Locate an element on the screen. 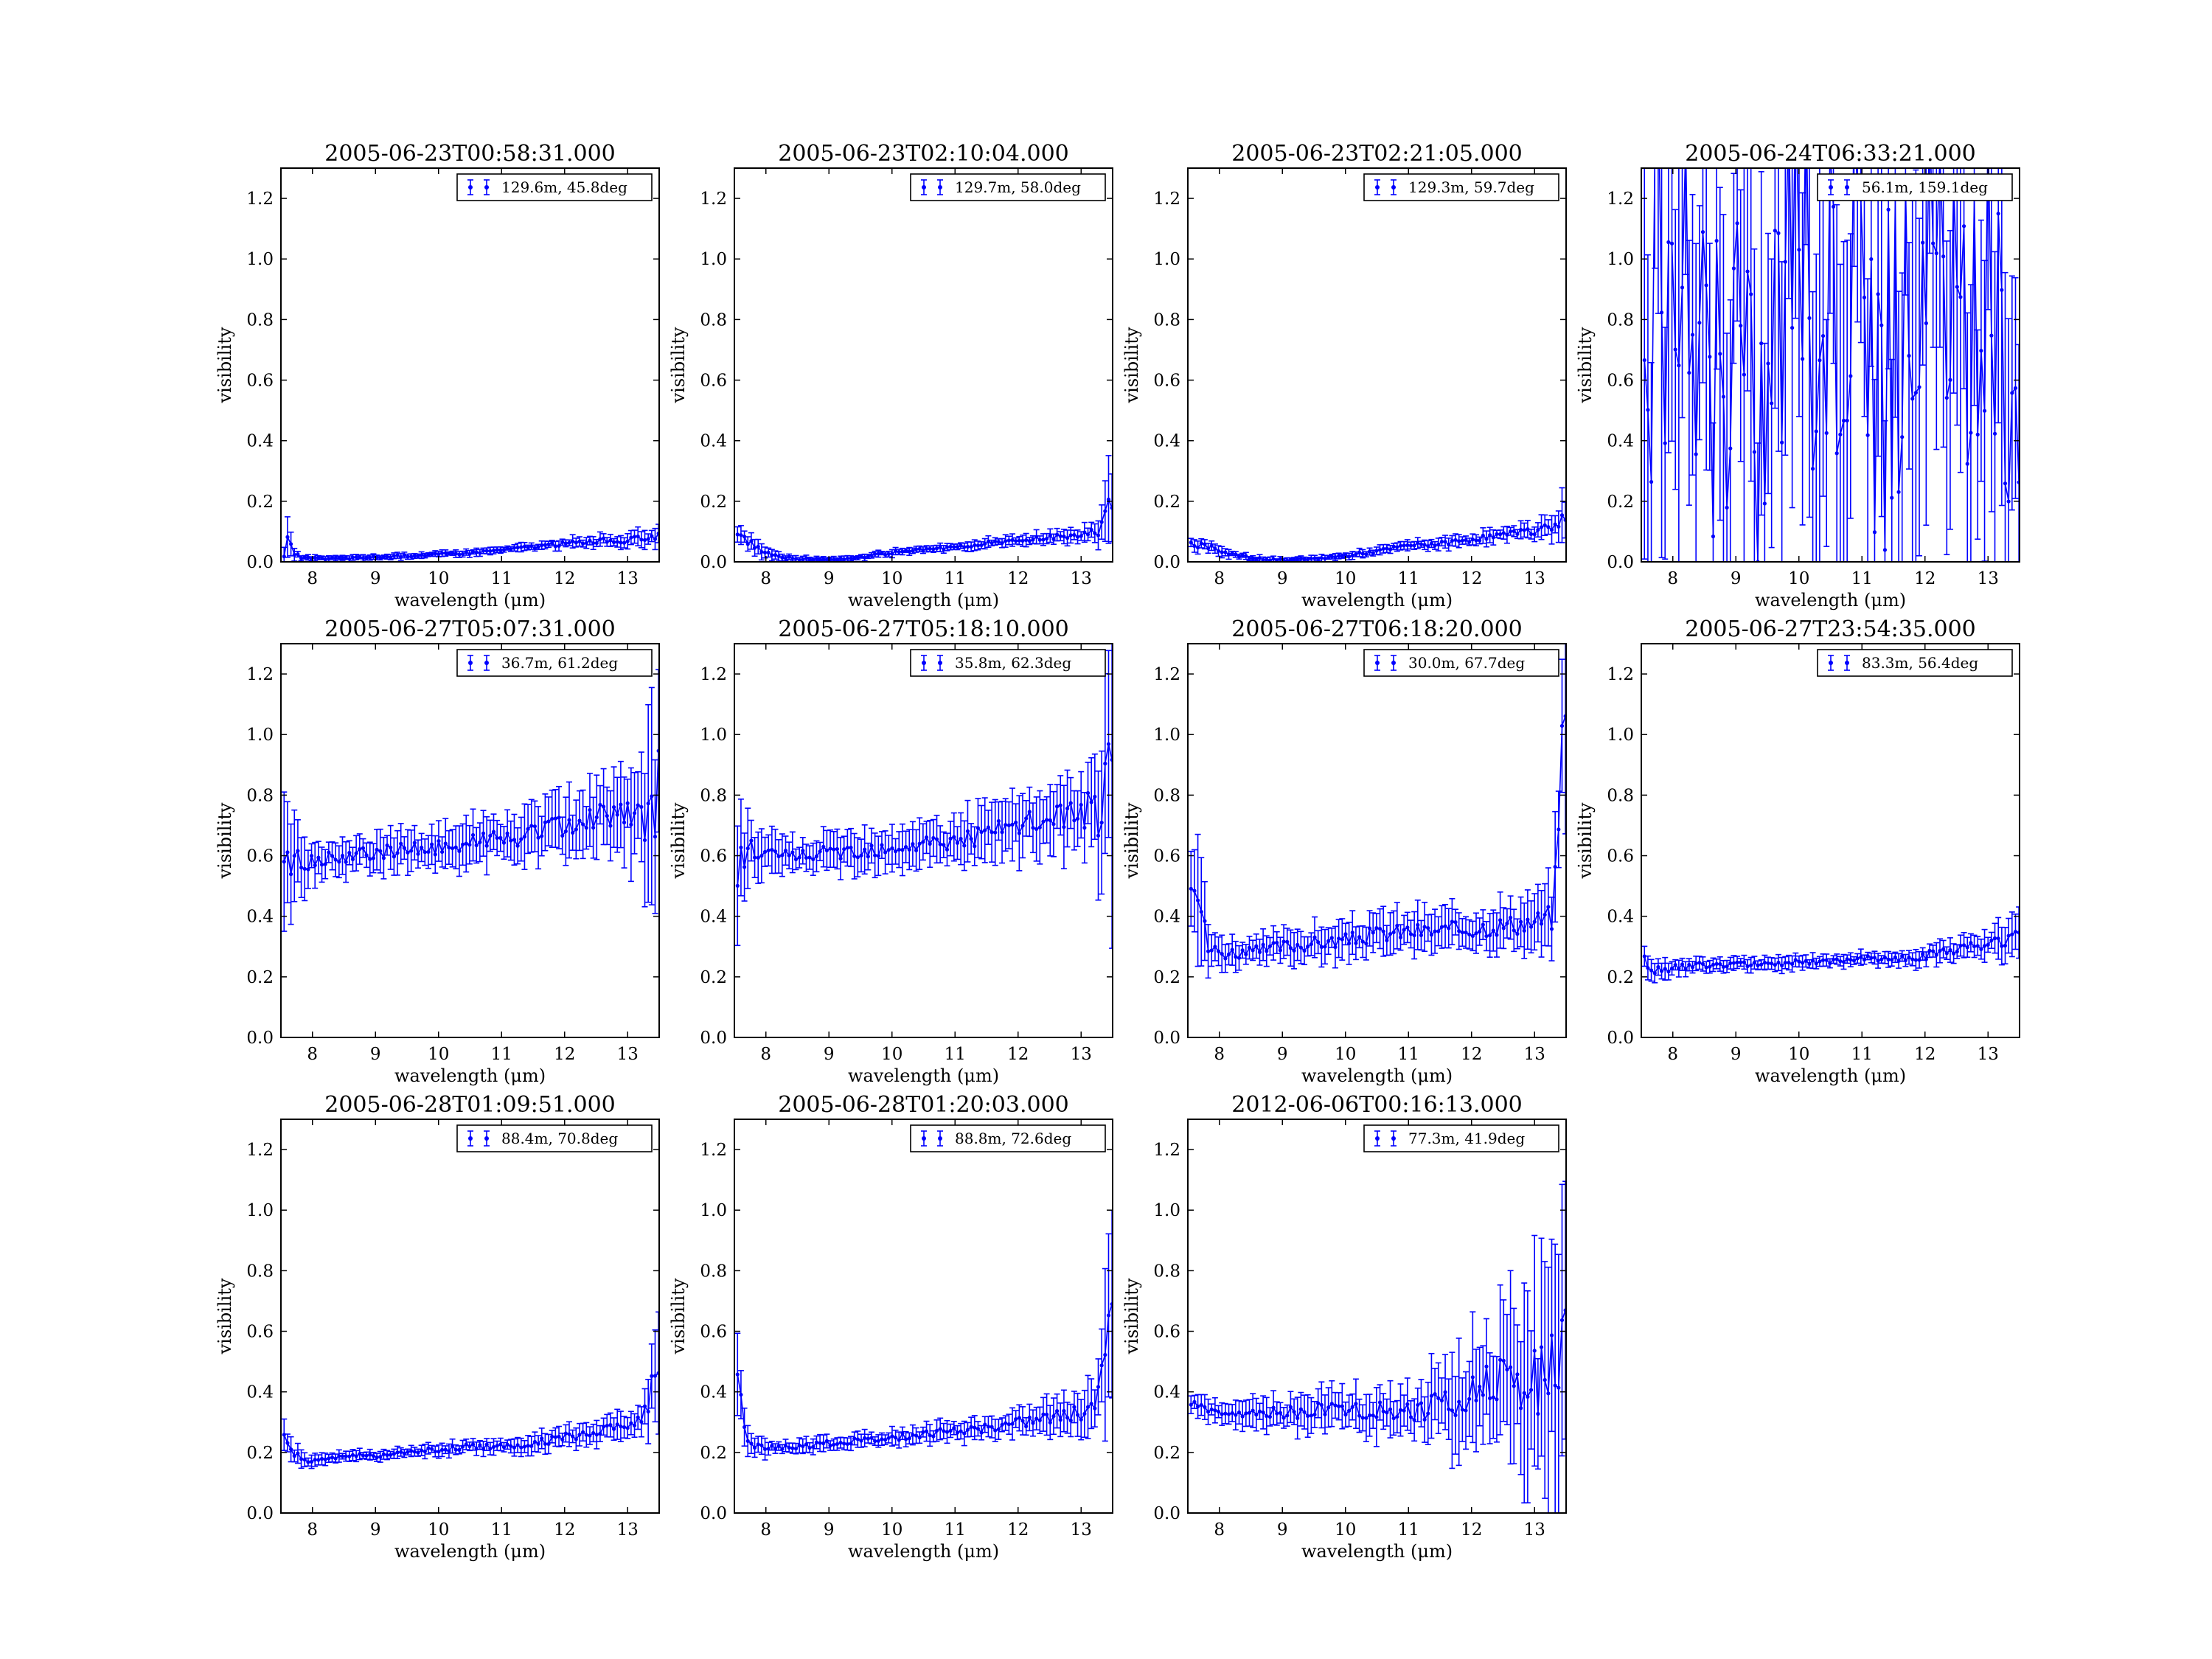  y-tick-label: 0.0 is located at coordinates (713, 1038).